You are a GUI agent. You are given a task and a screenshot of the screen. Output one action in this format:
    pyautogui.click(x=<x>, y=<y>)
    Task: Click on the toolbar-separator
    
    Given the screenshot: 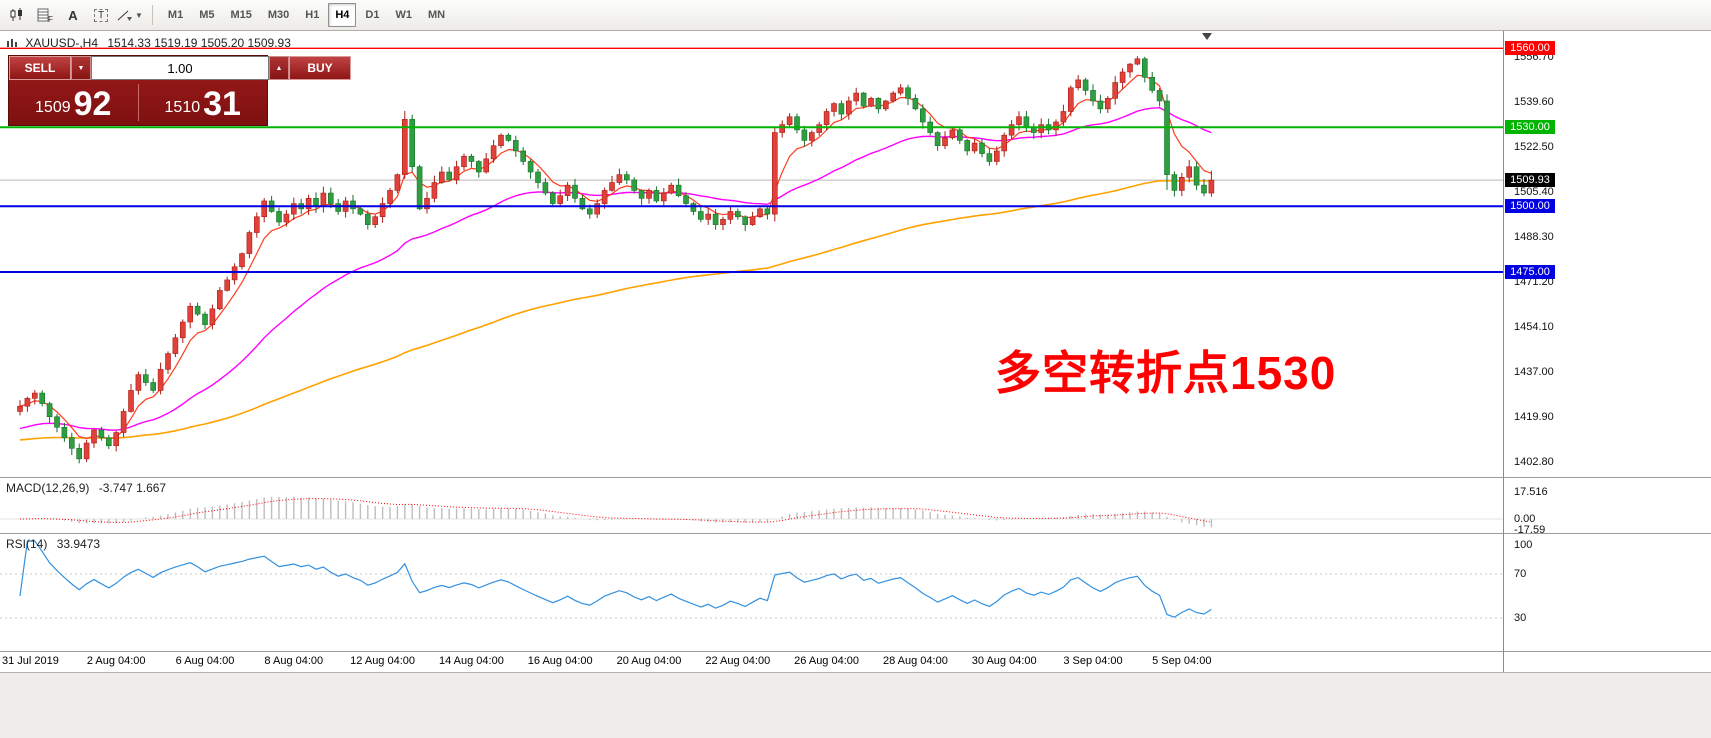 What is the action you would take?
    pyautogui.click(x=152, y=15)
    